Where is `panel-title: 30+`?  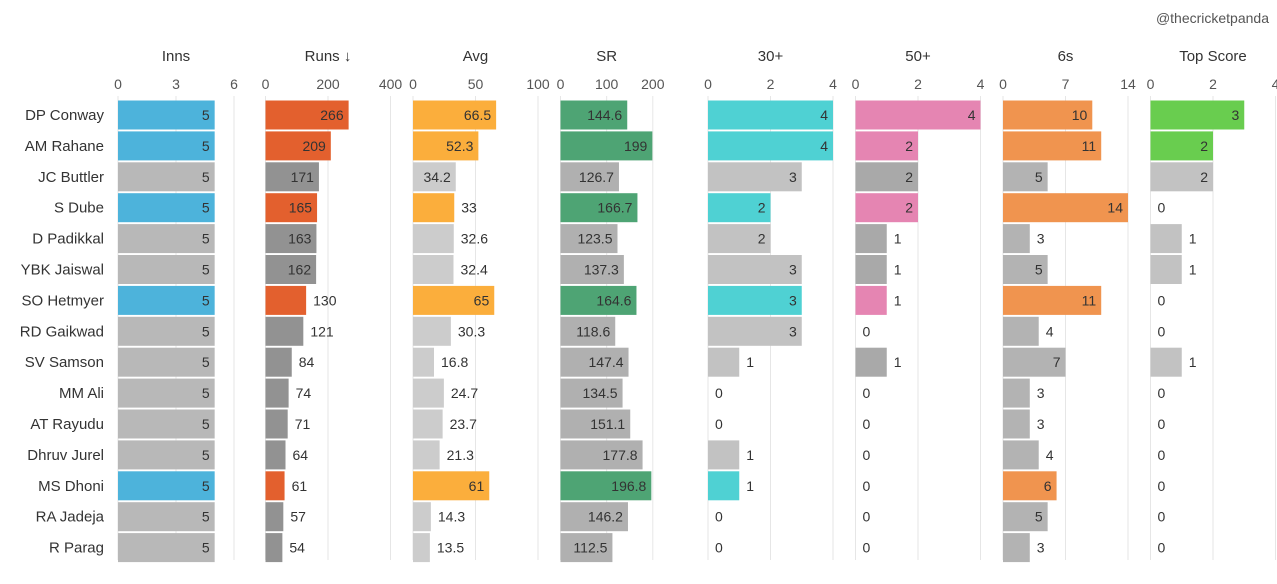
panel-title: 30+ is located at coordinates (771, 56).